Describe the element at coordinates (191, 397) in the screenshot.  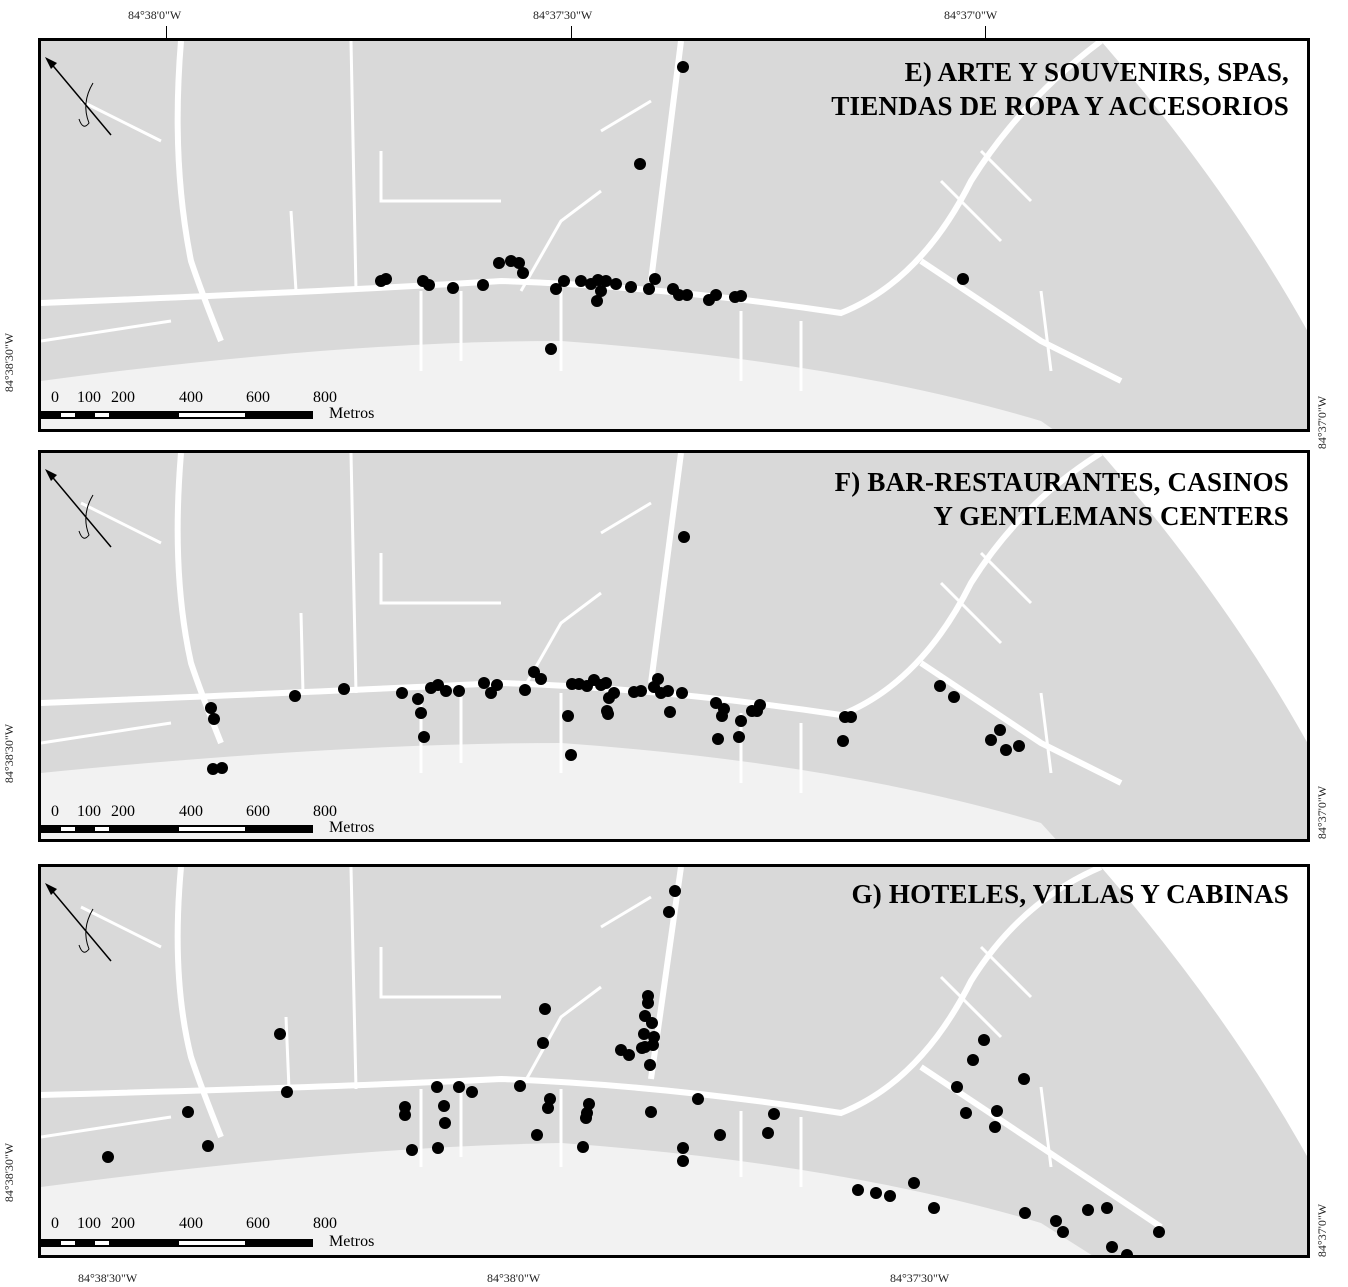
I see `scale-label: 400` at that location.